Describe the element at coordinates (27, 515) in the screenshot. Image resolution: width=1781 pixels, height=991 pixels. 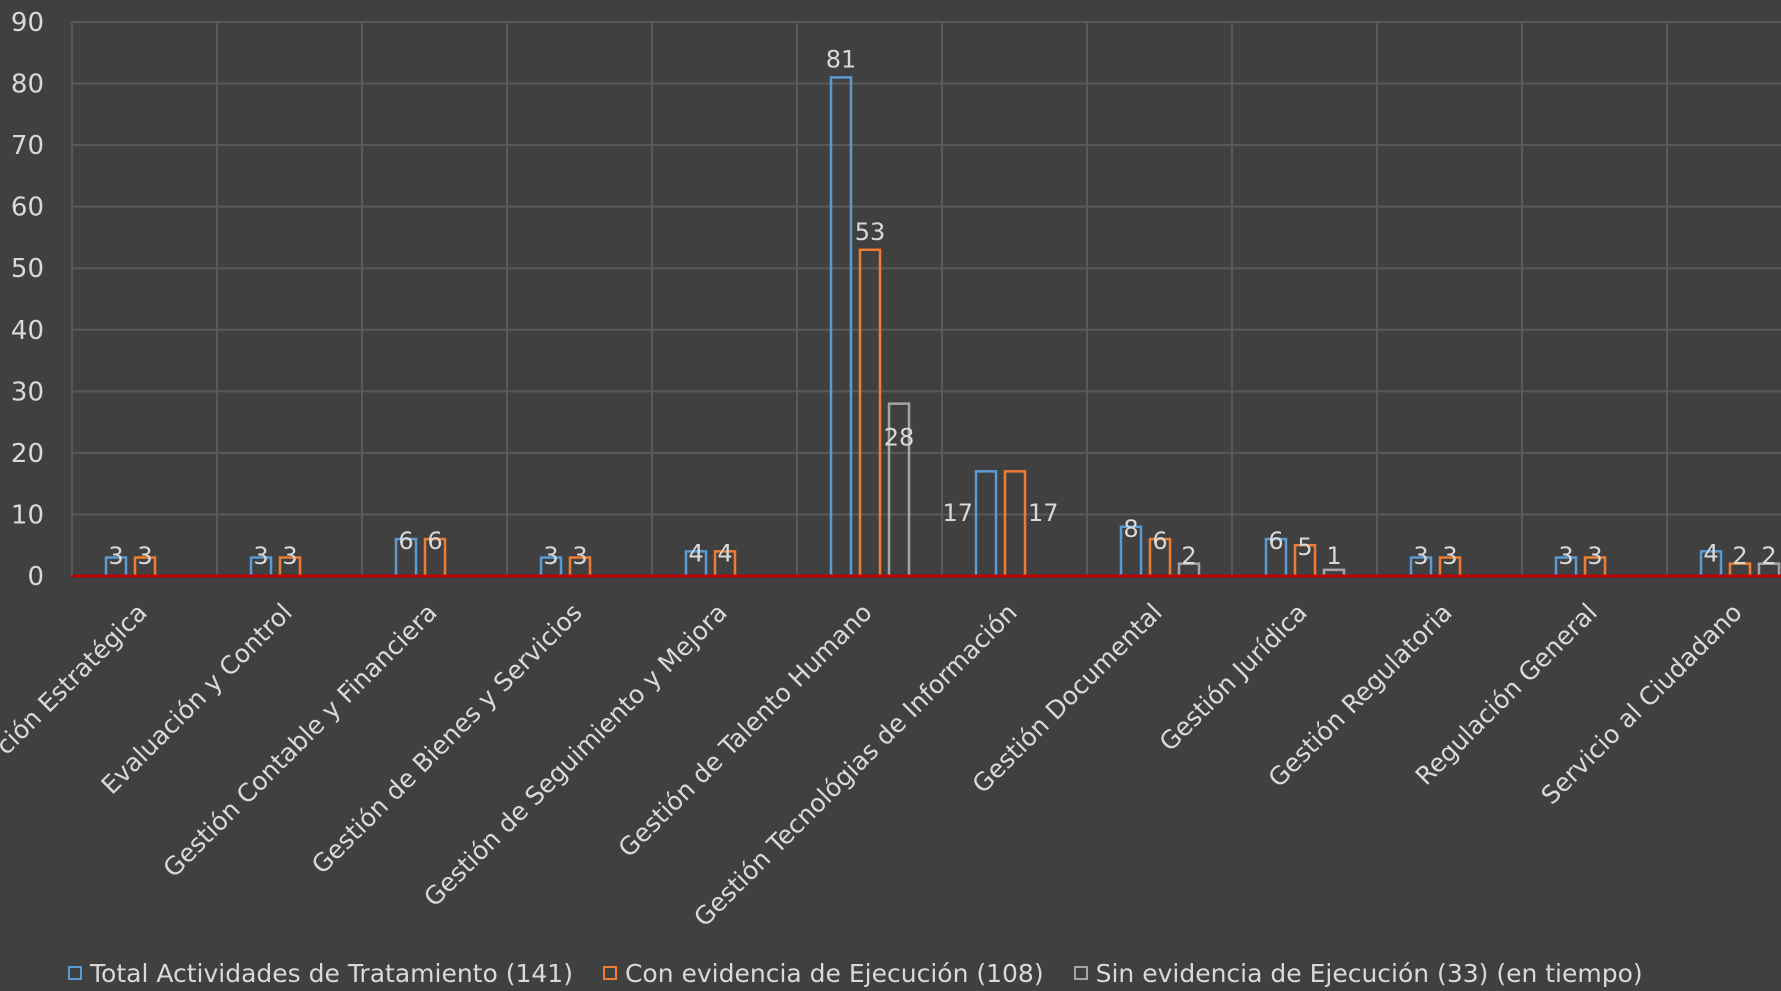
I see `y-tick-label: 10` at that location.